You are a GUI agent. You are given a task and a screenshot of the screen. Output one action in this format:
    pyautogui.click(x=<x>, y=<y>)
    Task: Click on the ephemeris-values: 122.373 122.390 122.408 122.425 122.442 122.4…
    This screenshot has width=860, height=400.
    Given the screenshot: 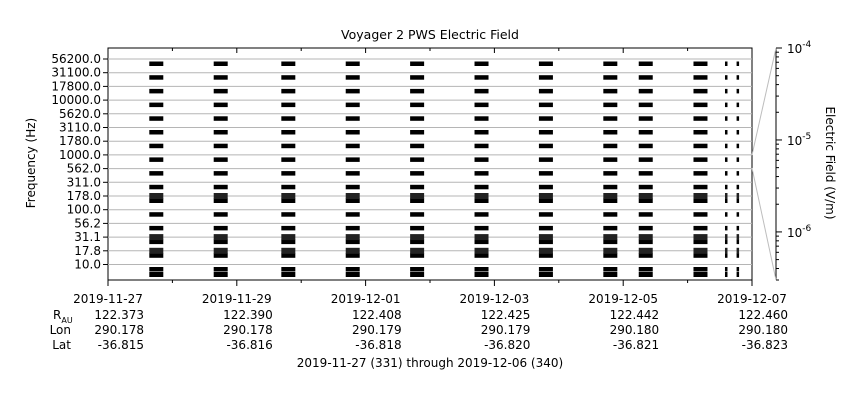 What is the action you would take?
    pyautogui.click(x=441, y=330)
    